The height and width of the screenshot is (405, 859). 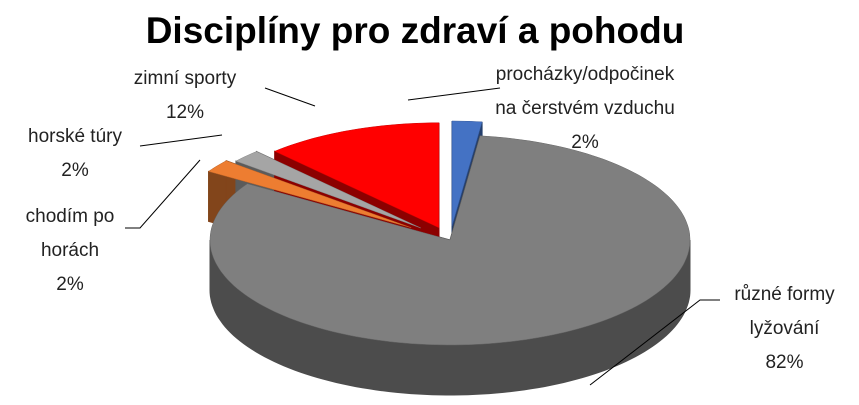 I want to click on label-category: procházky/odpočinek na čerstvém vzduchu, so click(x=585, y=91).